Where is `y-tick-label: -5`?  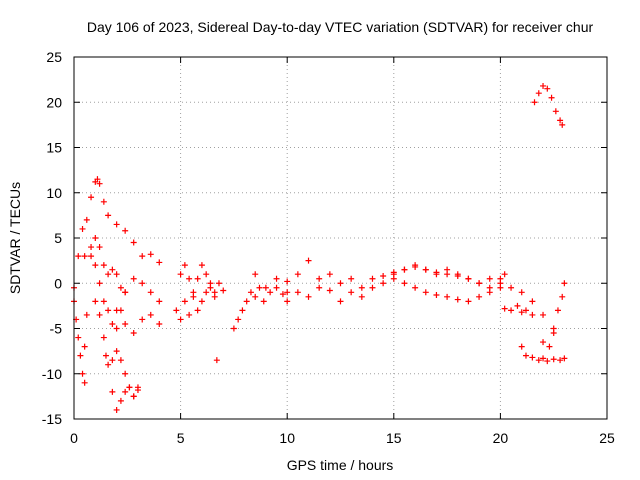
y-tick-label: -5 is located at coordinates (56, 329).